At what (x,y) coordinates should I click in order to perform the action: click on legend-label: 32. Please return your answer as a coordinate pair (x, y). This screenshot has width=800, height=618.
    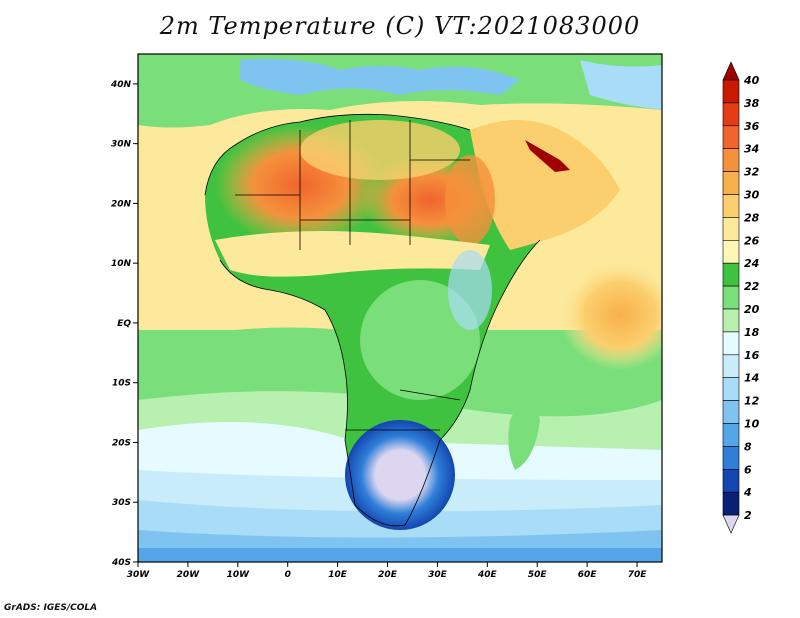
    Looking at the image, I should click on (752, 172).